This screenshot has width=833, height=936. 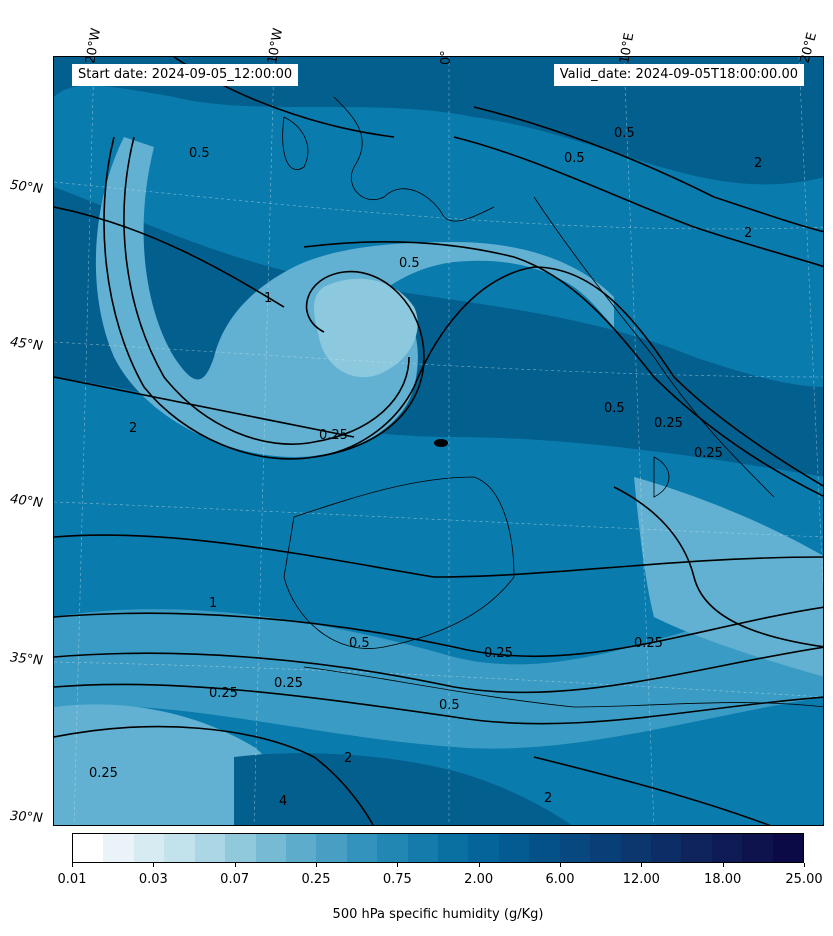 What do you see at coordinates (728, 577) in the screenshot?
I see `eastern-dry-region` at bounding box center [728, 577].